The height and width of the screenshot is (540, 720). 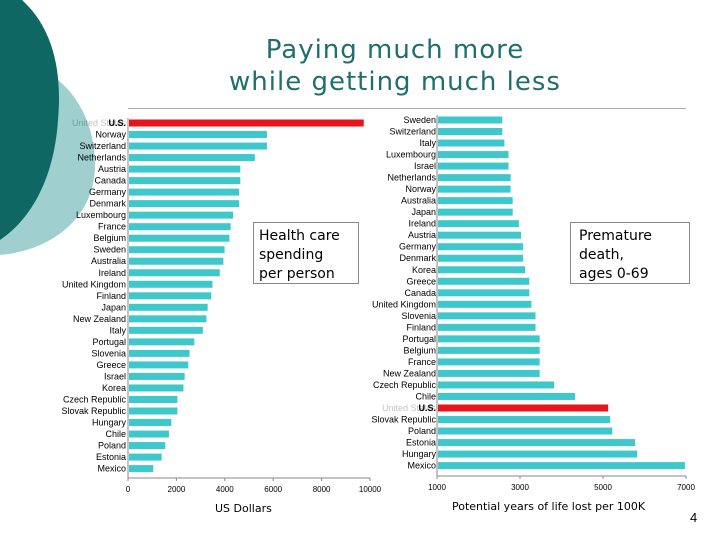 I want to click on spending-x-axis-title: US Dollars, so click(x=243, y=508).